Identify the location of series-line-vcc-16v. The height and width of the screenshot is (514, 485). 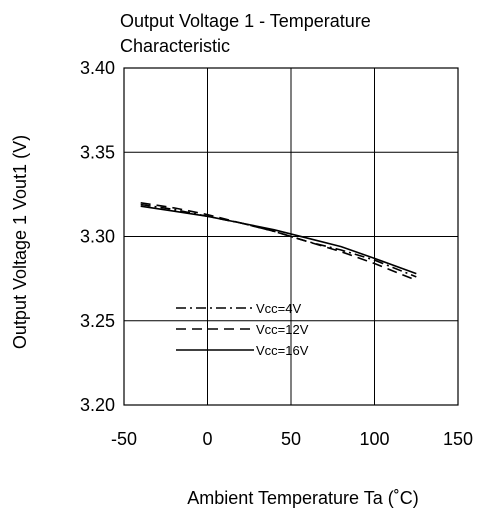
(278, 240).